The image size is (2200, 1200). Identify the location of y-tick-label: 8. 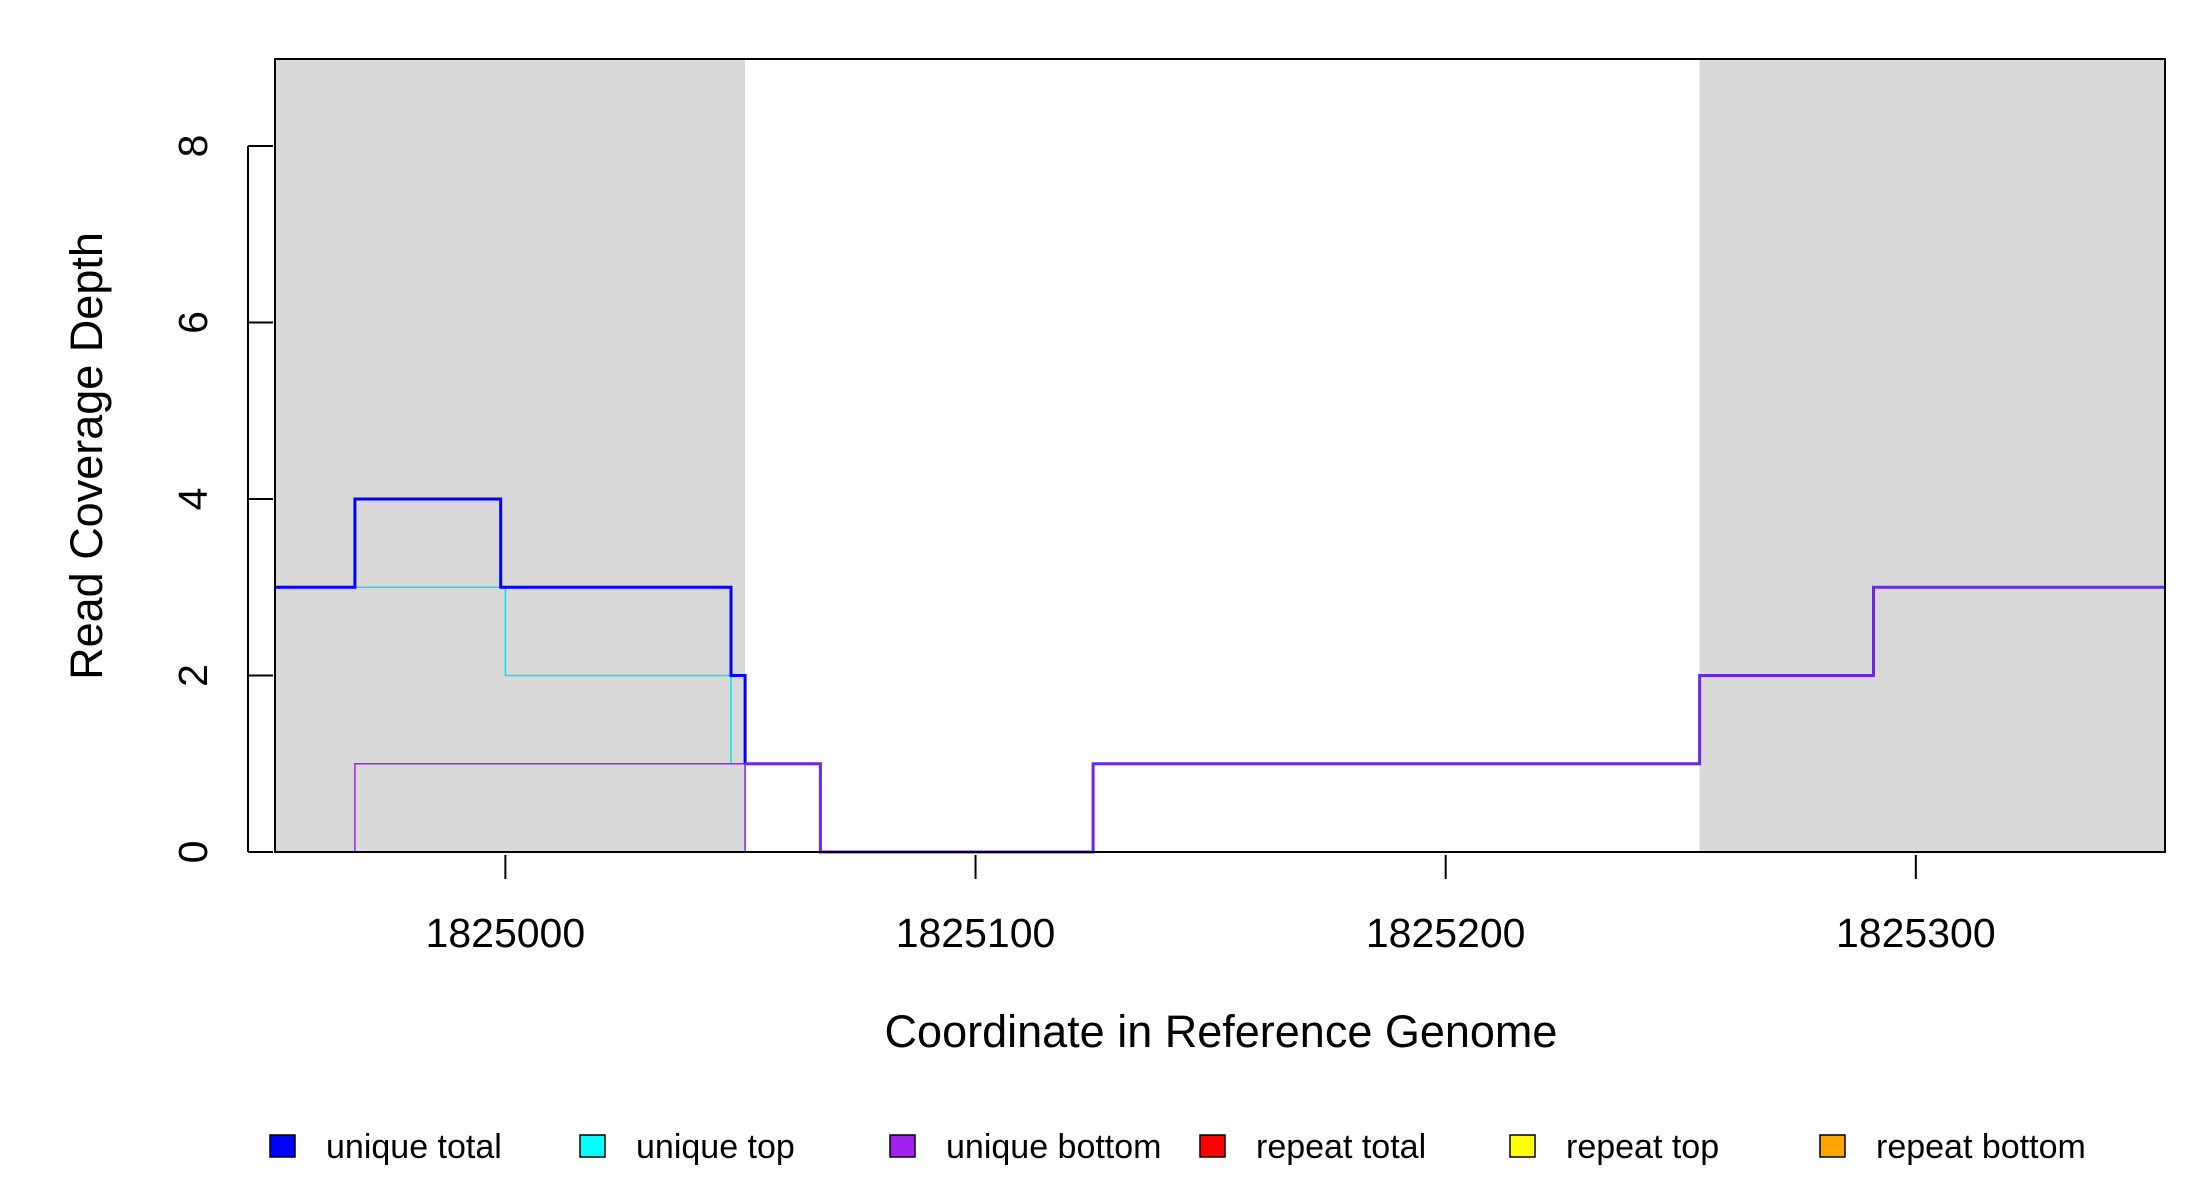
(193, 146).